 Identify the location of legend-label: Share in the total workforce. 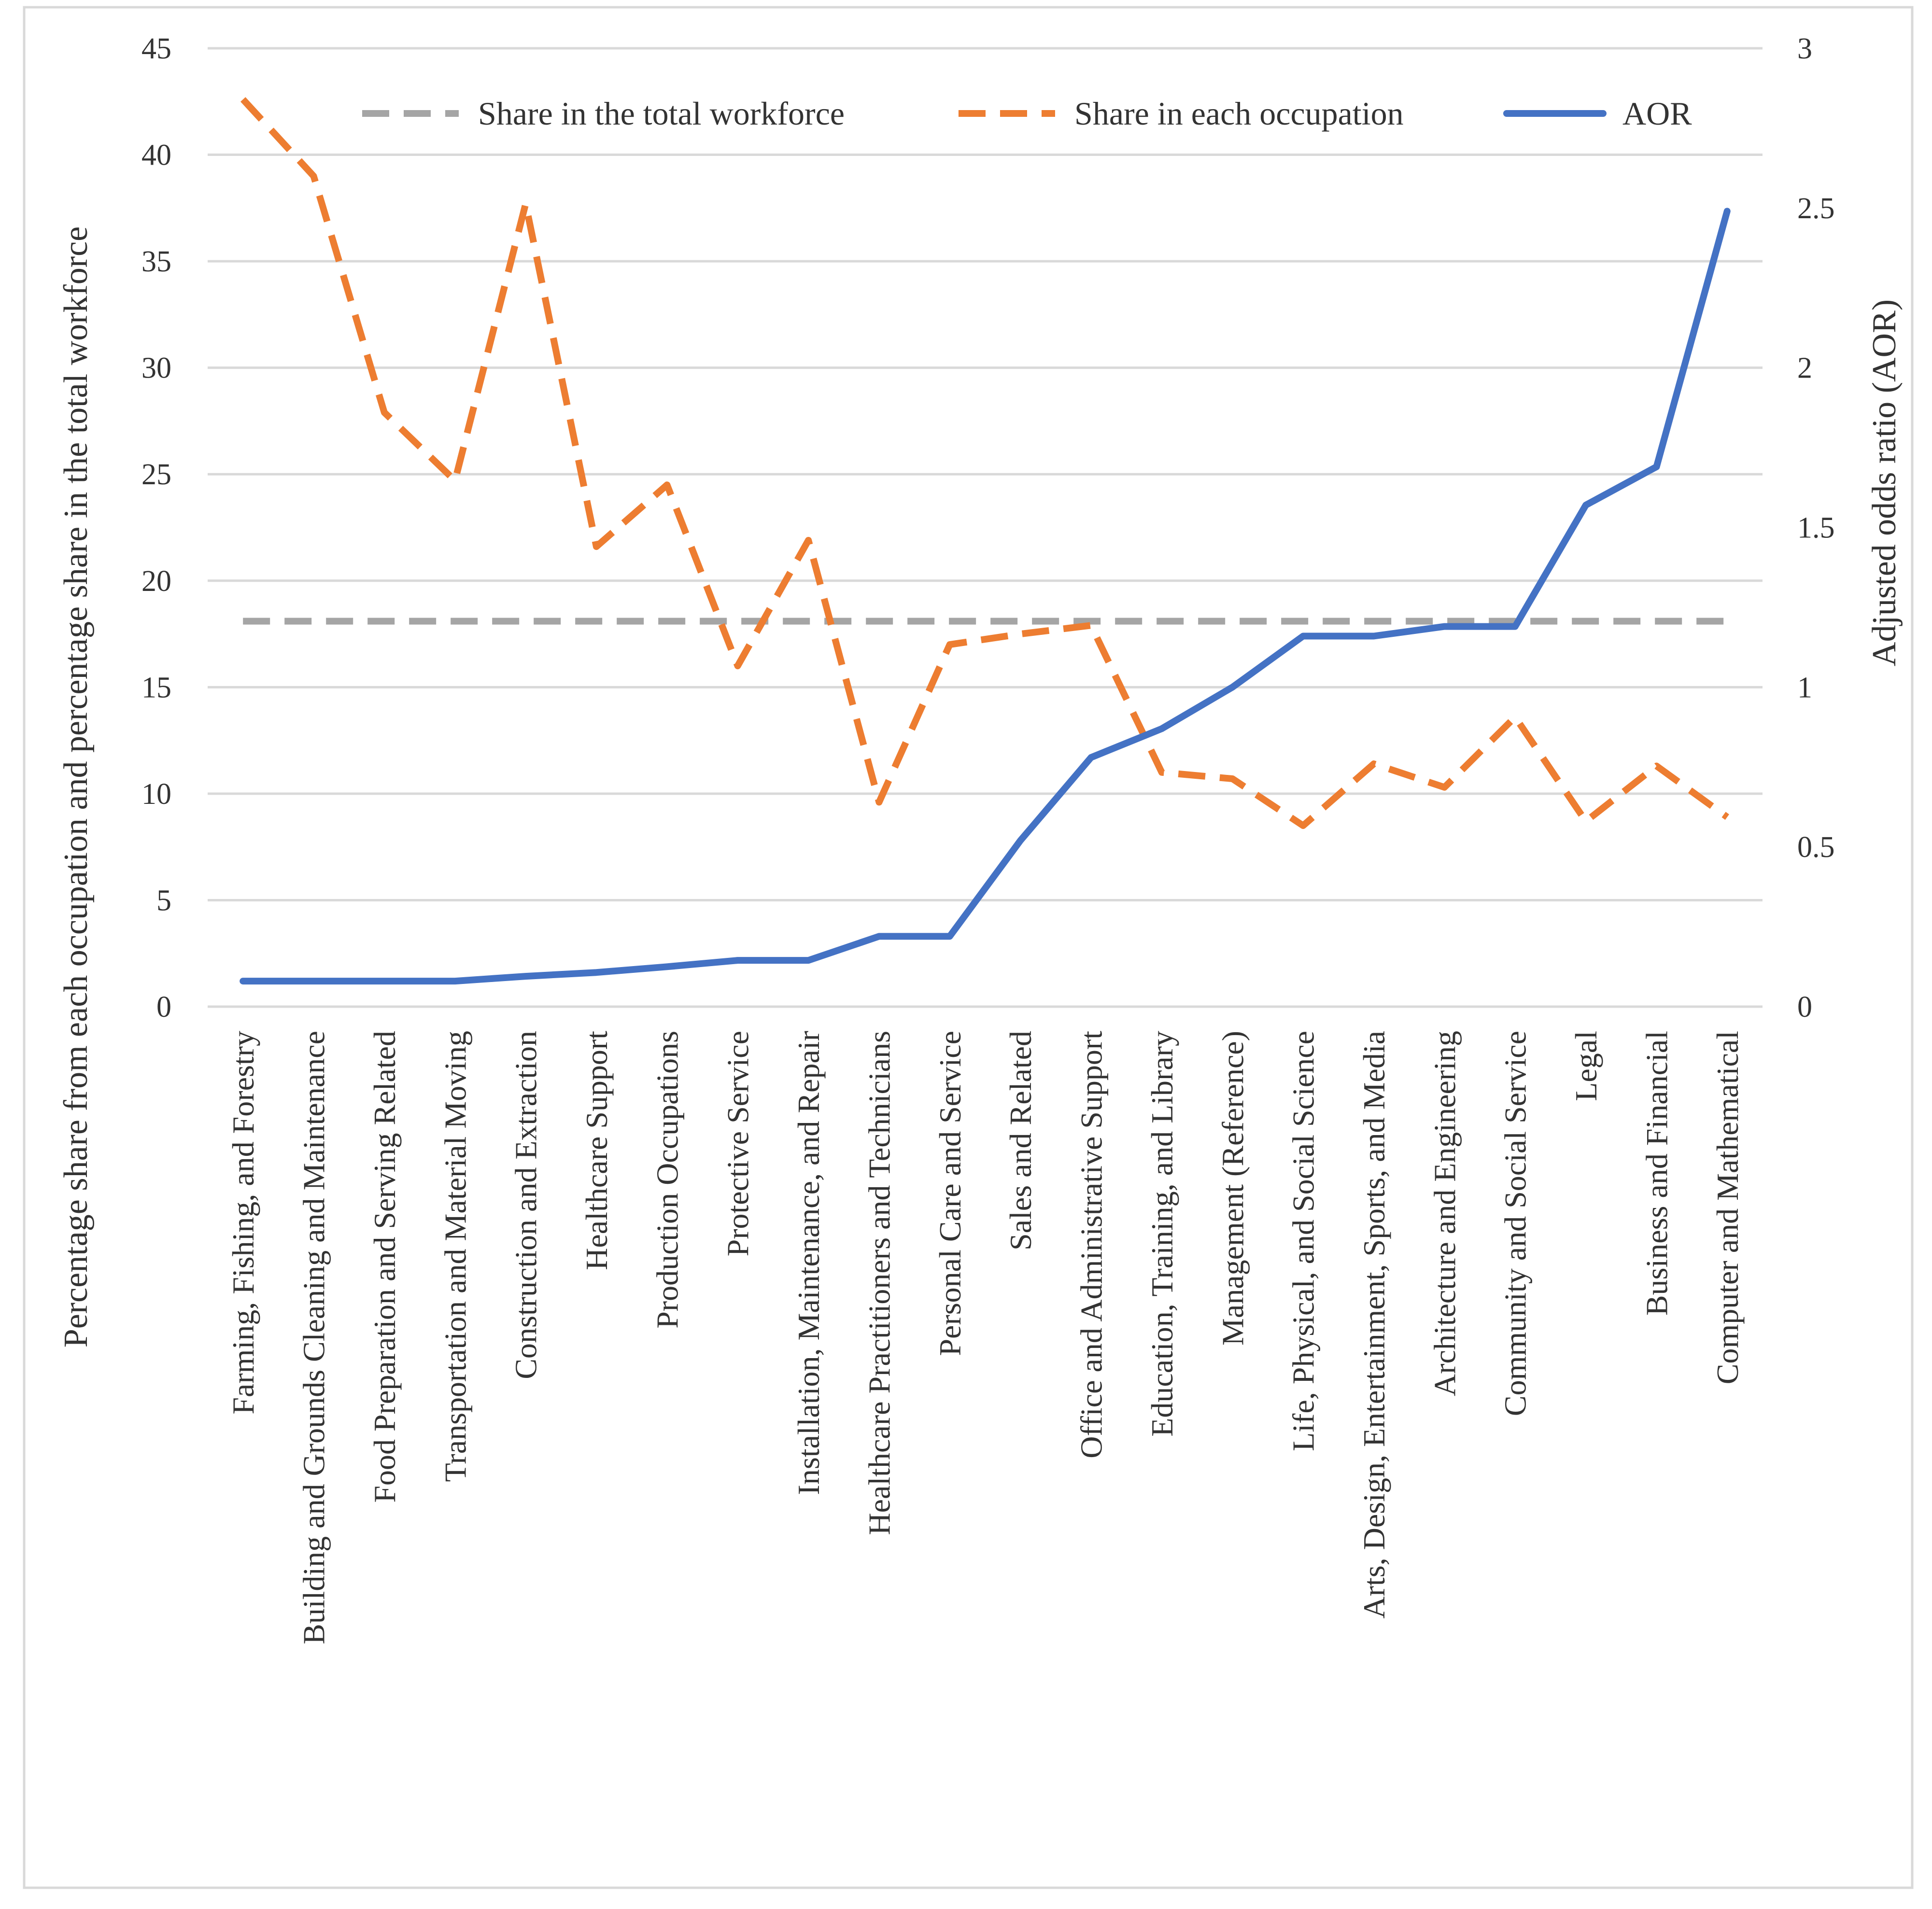
(661, 113).